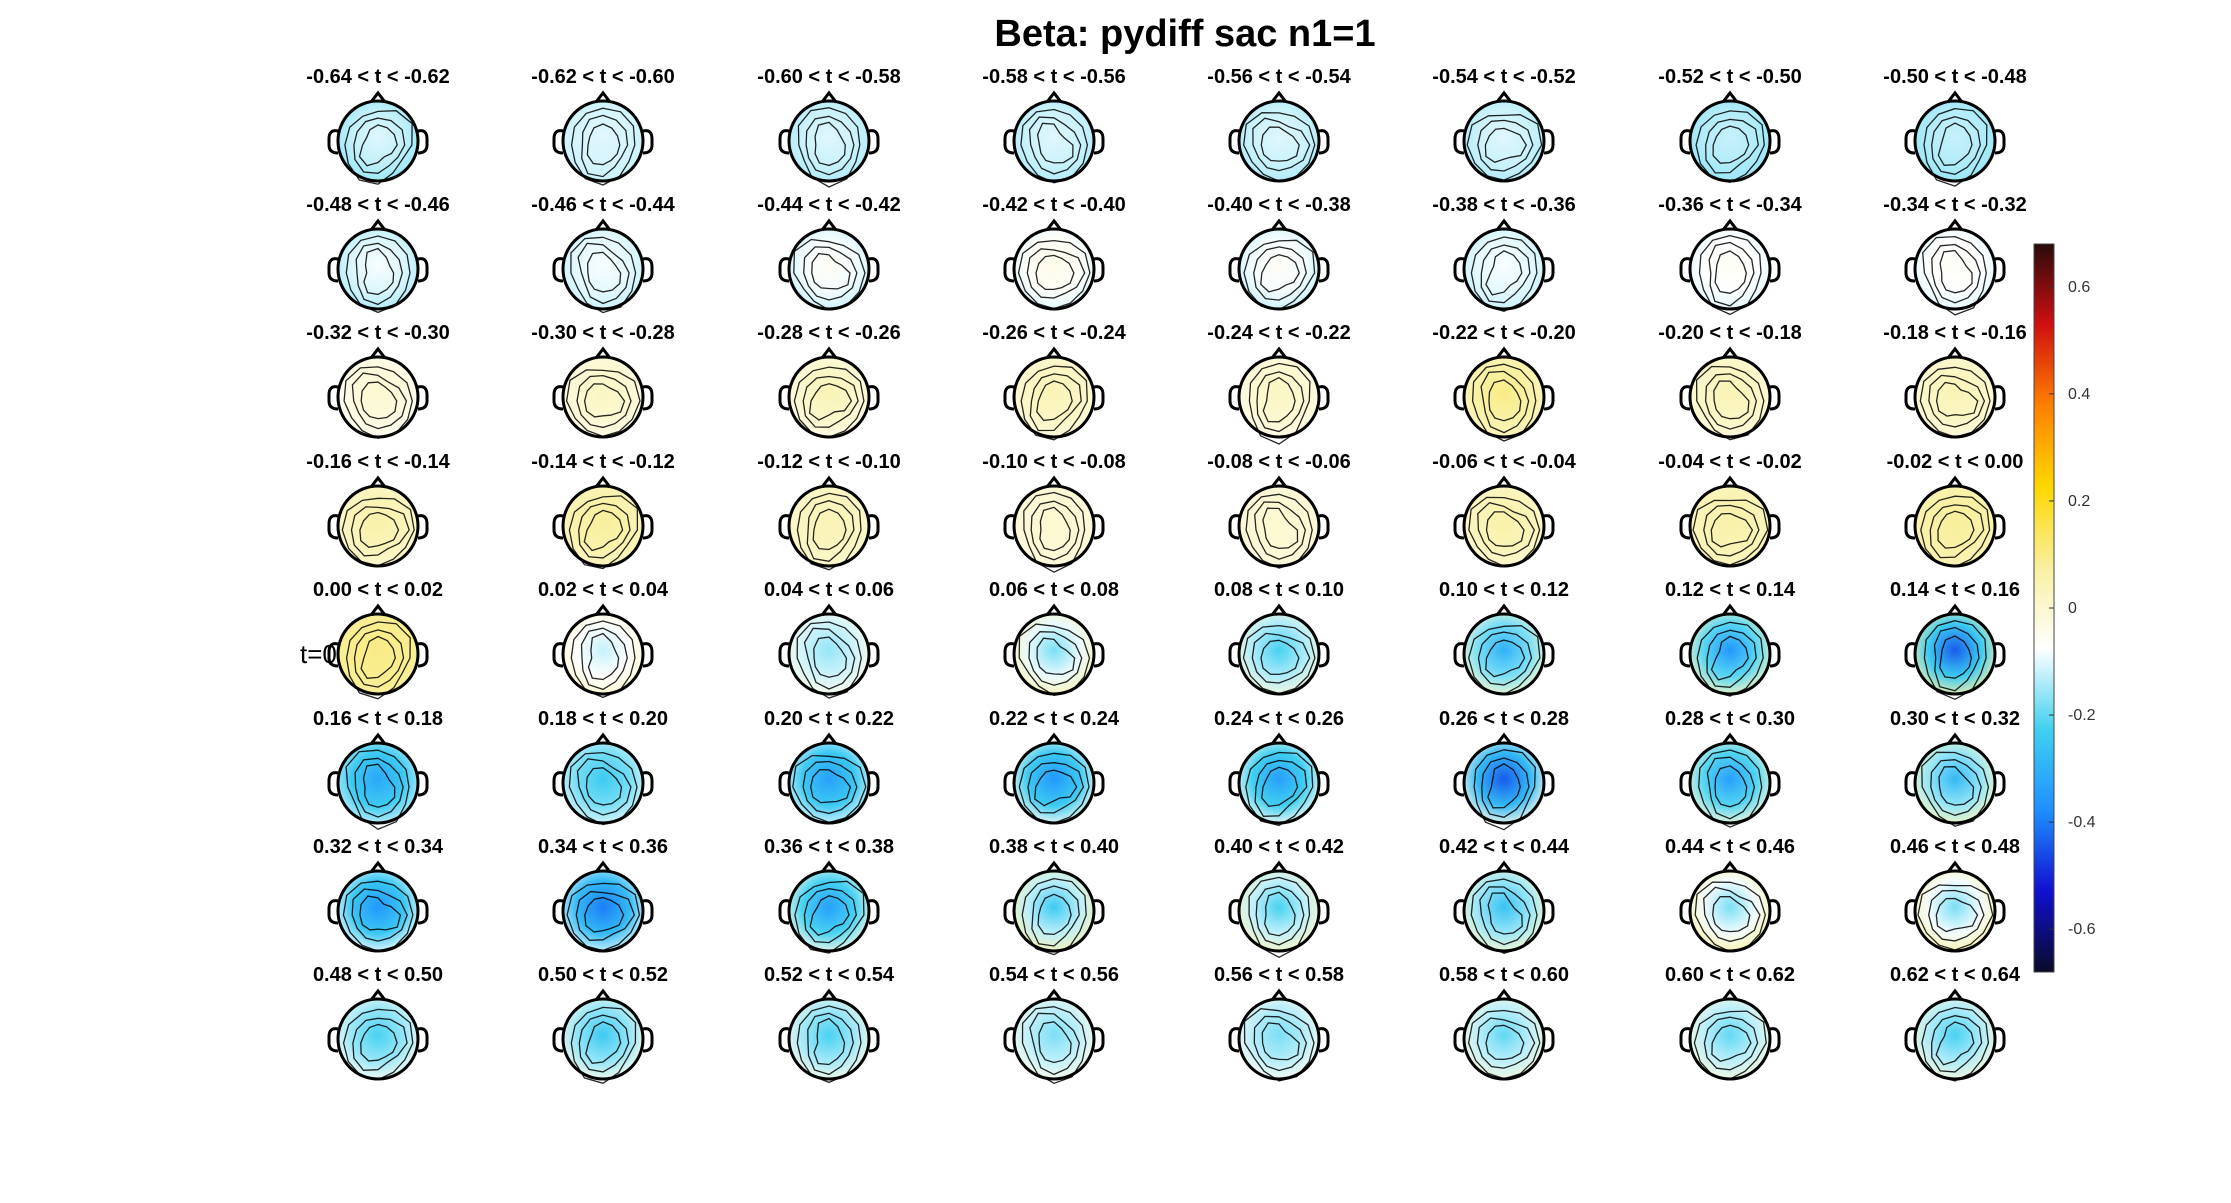 The width and height of the screenshot is (2231, 1203). Describe the element at coordinates (1730, 719) in the screenshot. I see `panel-time-label: 0.28 < t < 0.30` at that location.